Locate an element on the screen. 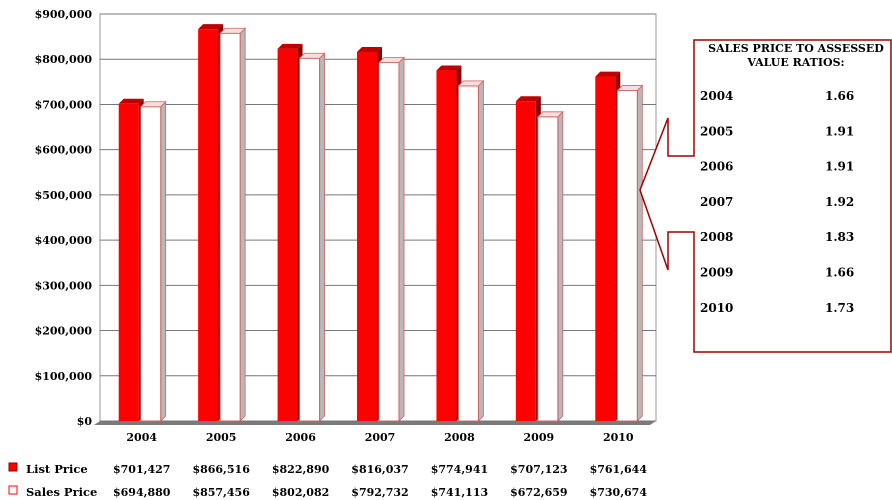  y-tick-label: $700,000 is located at coordinates (64, 104).